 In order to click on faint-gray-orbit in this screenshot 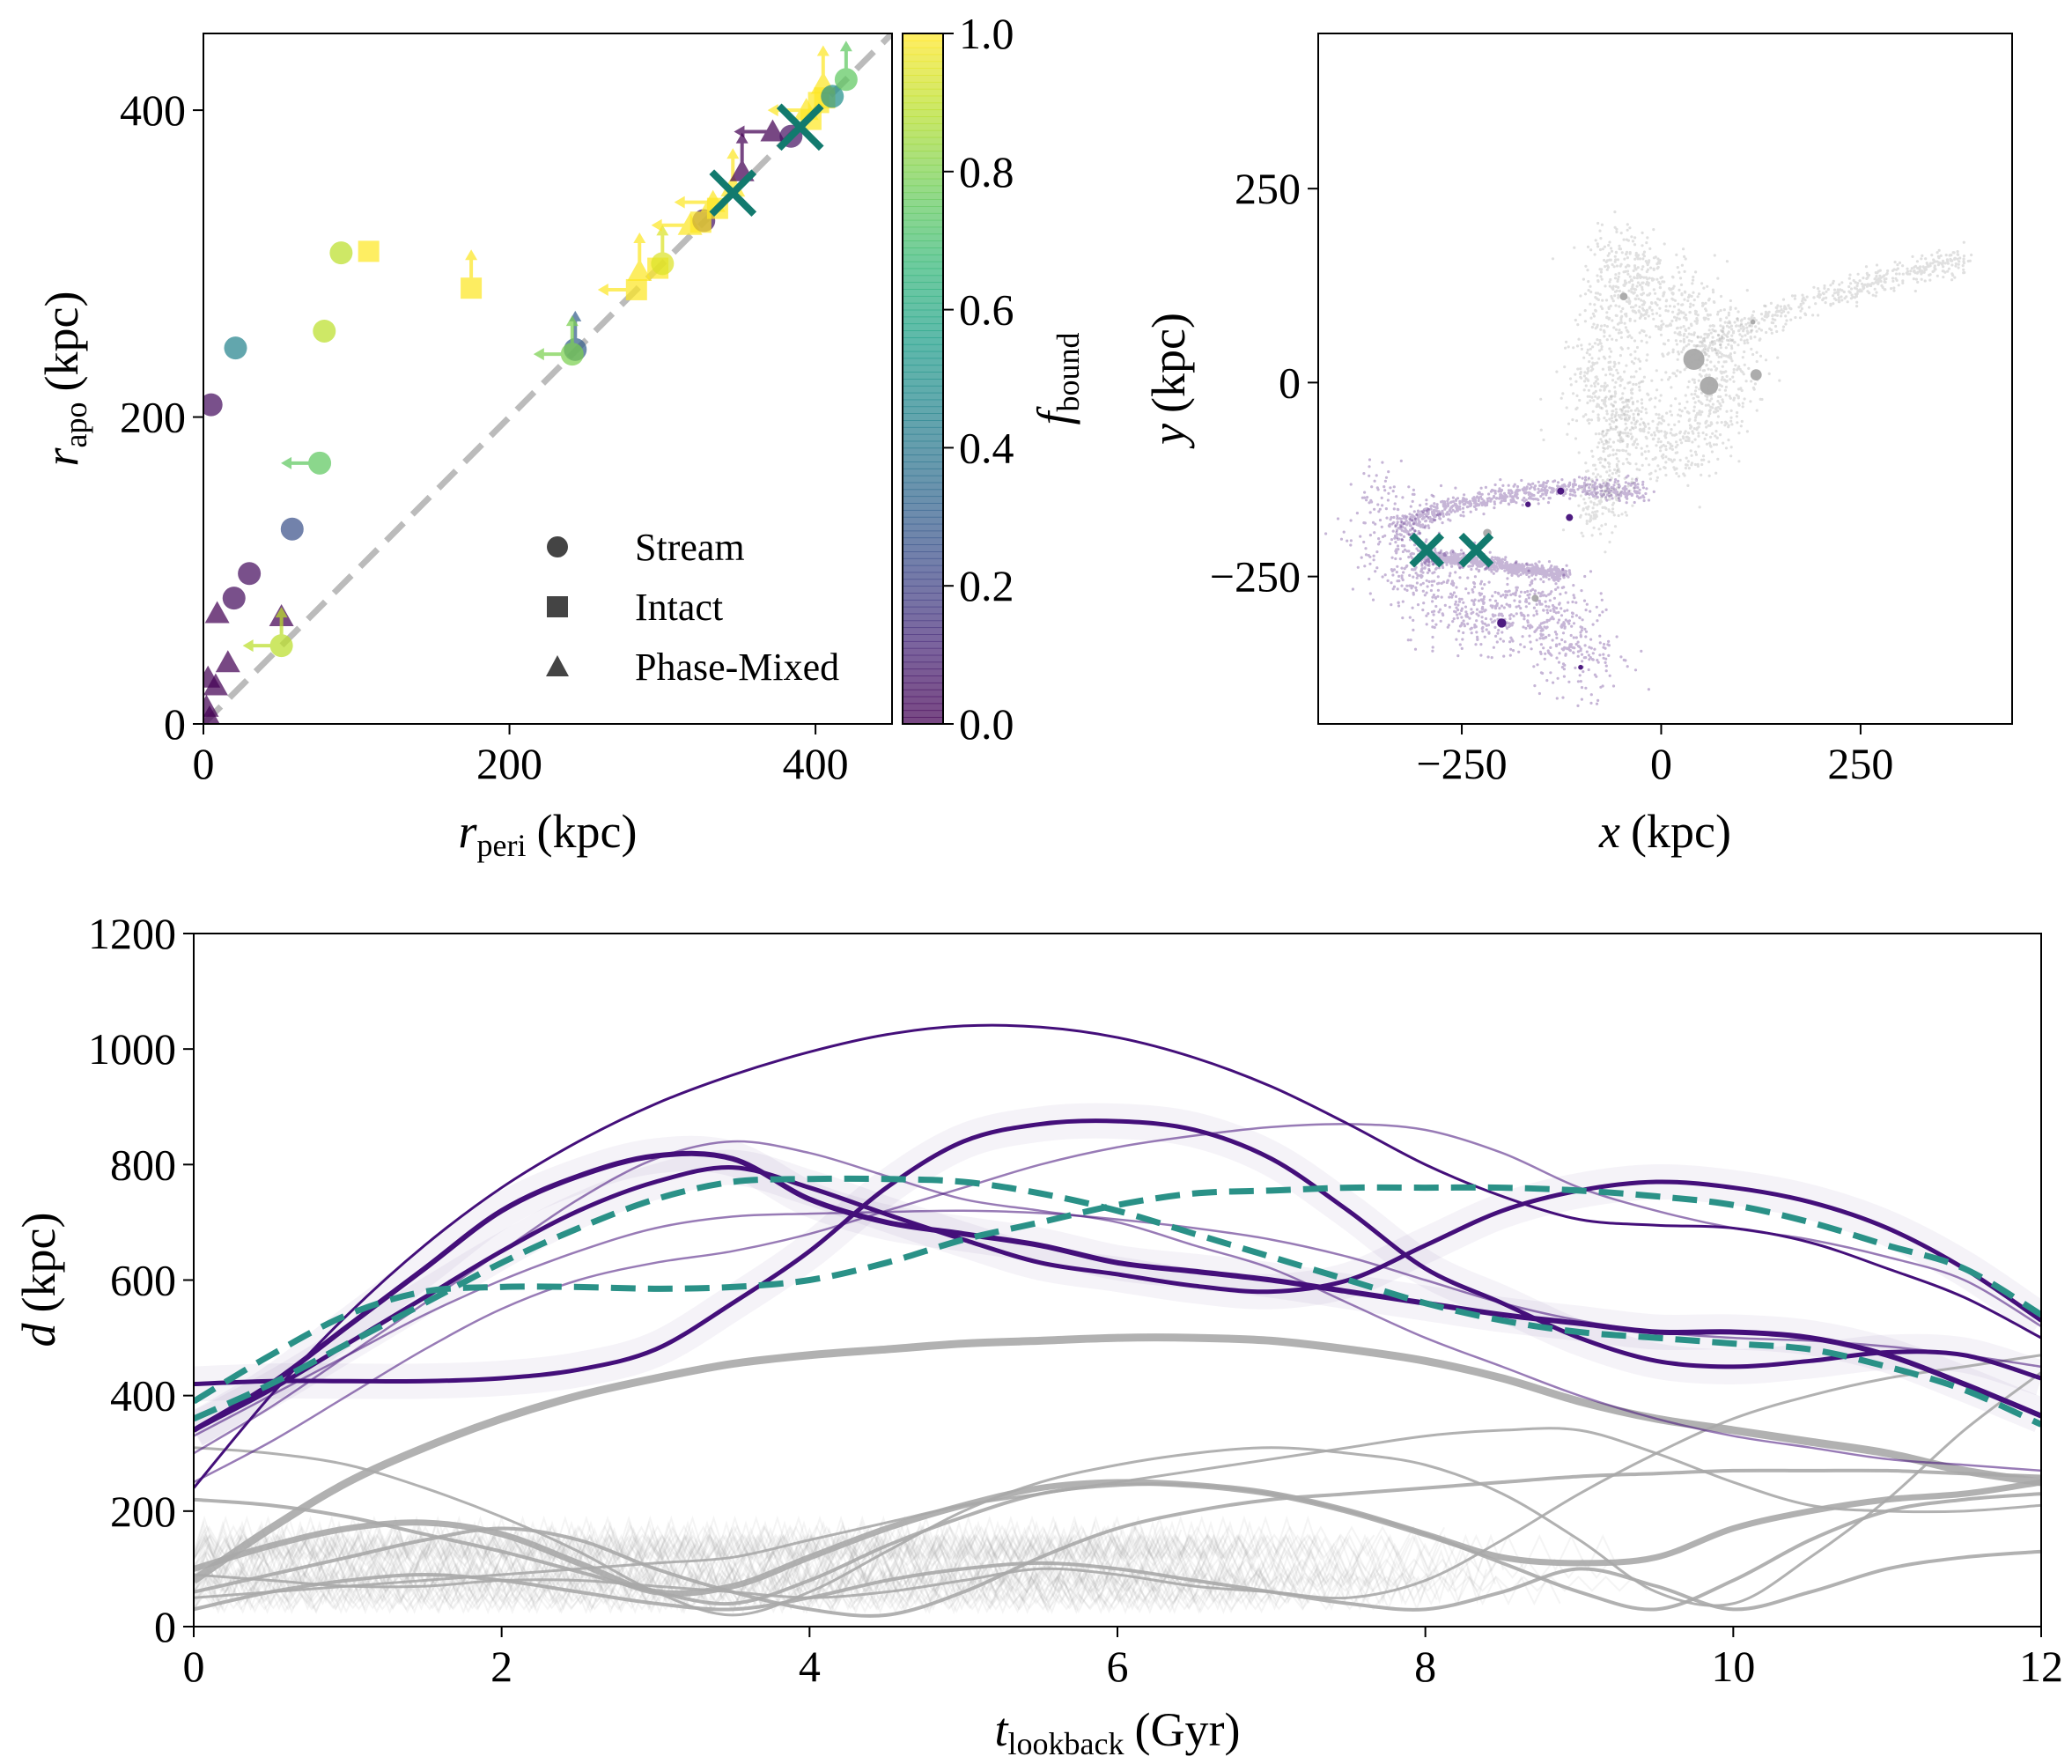, I will do `click(910, 1568)`.